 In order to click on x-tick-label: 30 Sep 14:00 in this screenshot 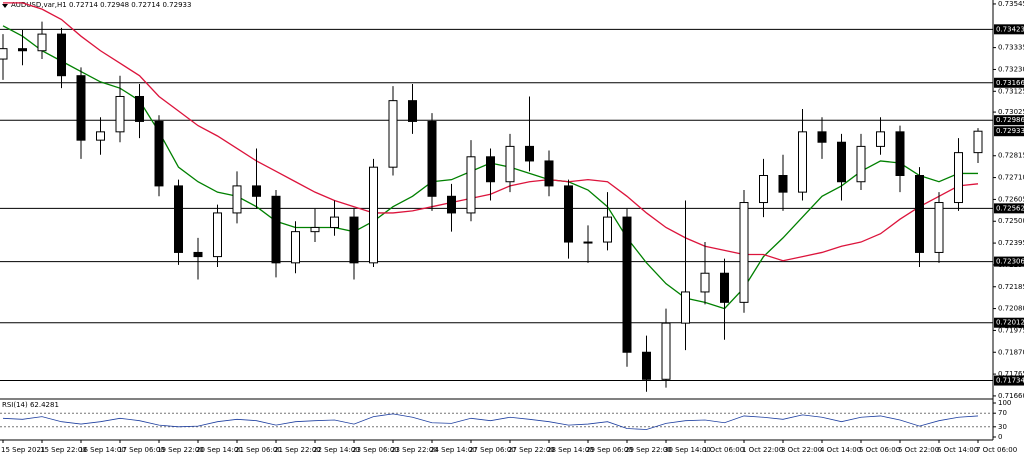, I will do `click(687, 450)`.